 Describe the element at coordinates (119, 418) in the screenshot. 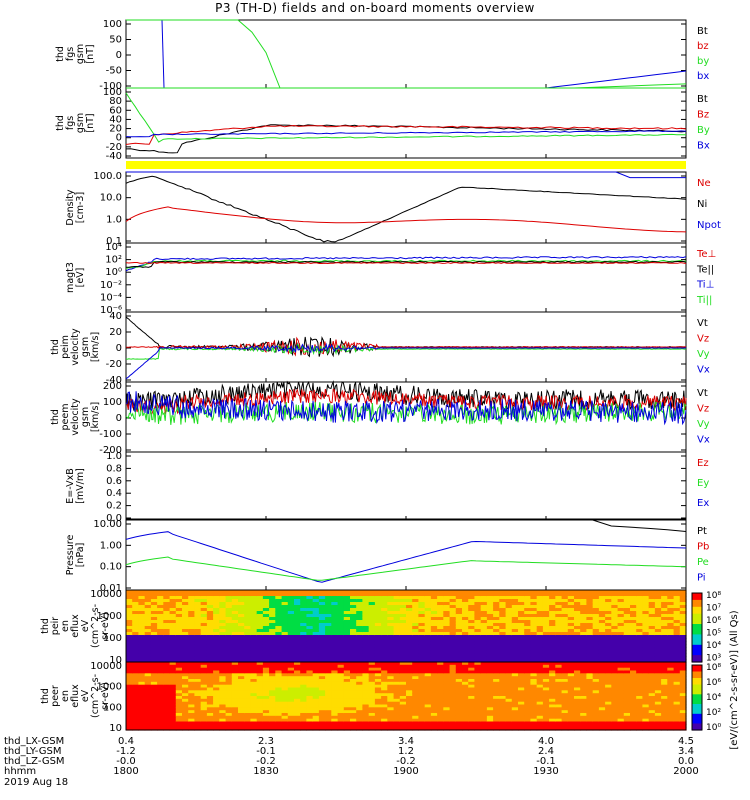

I see `y-tick-label: 0` at that location.